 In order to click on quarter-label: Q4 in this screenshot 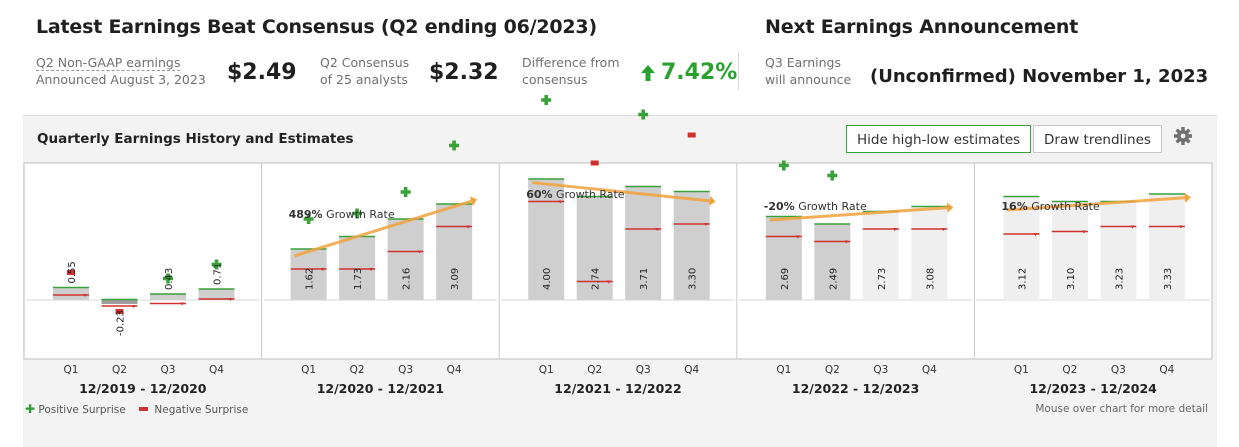, I will do `click(454, 370)`.